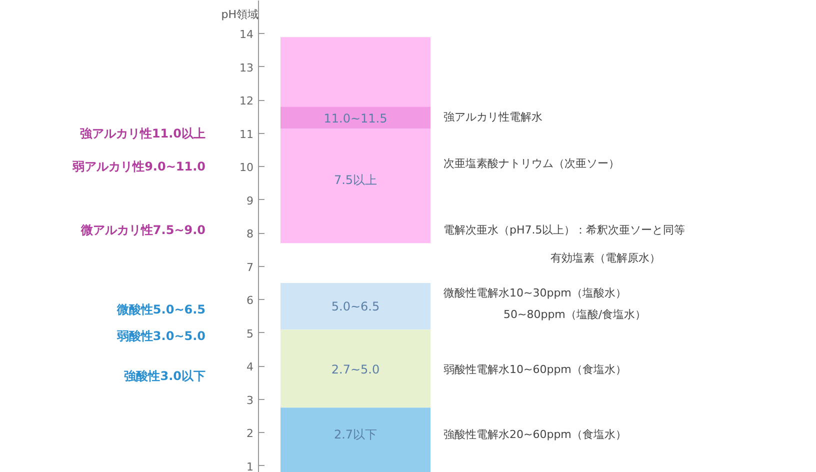 Image resolution: width=816 pixels, height=472 pixels. Describe the element at coordinates (493, 117) in the screenshot. I see `annotation: 強アルカリ性電解水` at that location.